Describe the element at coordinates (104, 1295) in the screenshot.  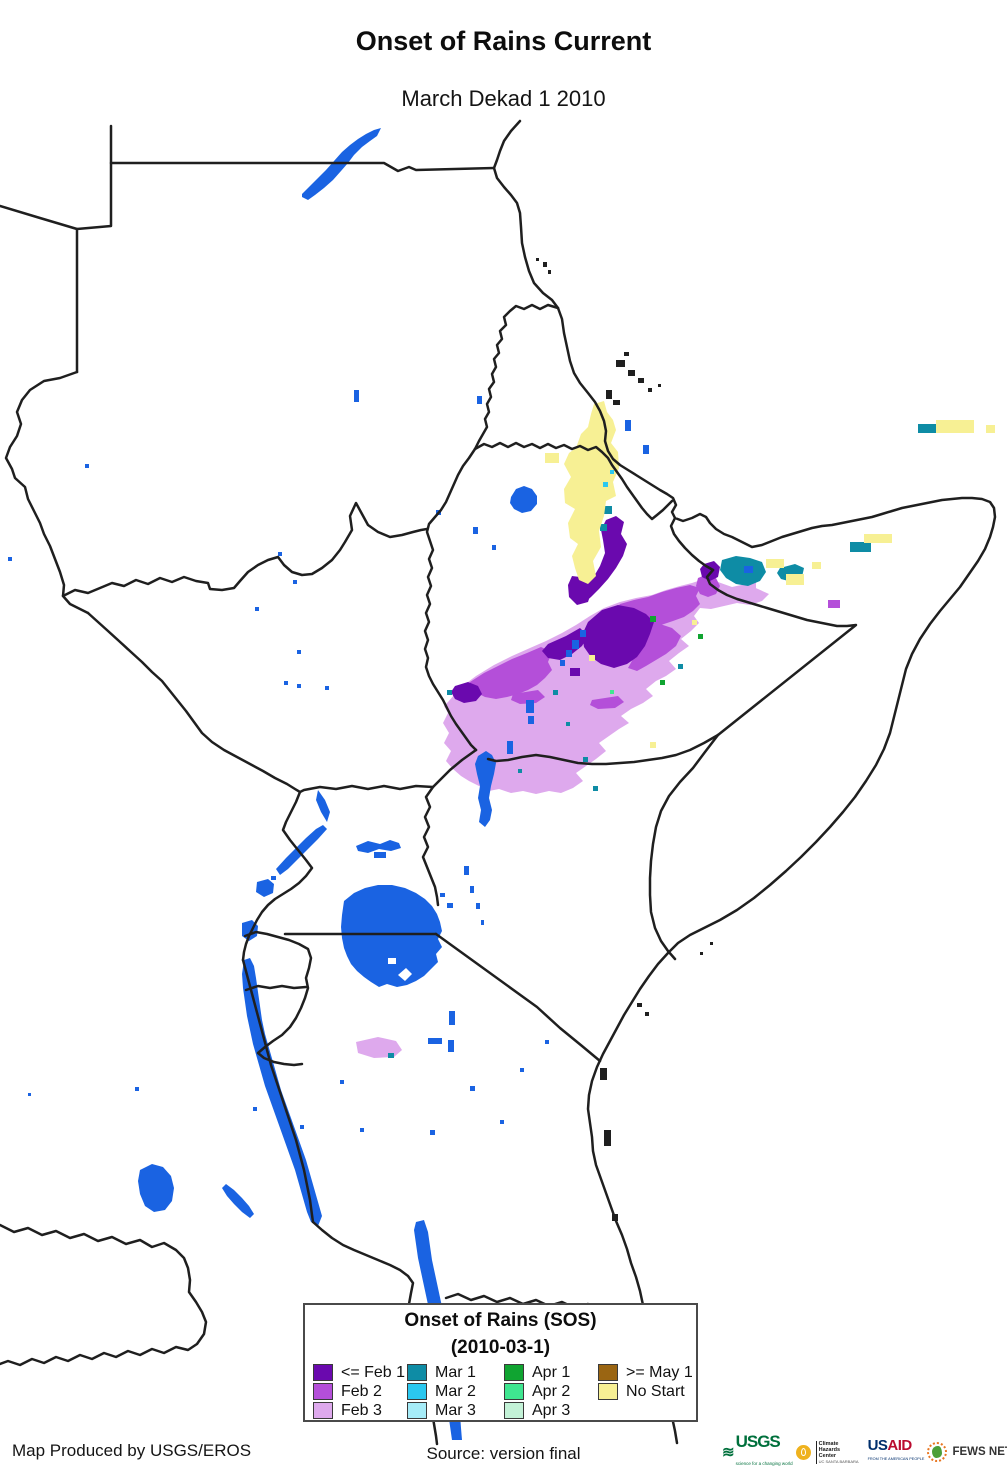
I see `border-drc-zambia` at that location.